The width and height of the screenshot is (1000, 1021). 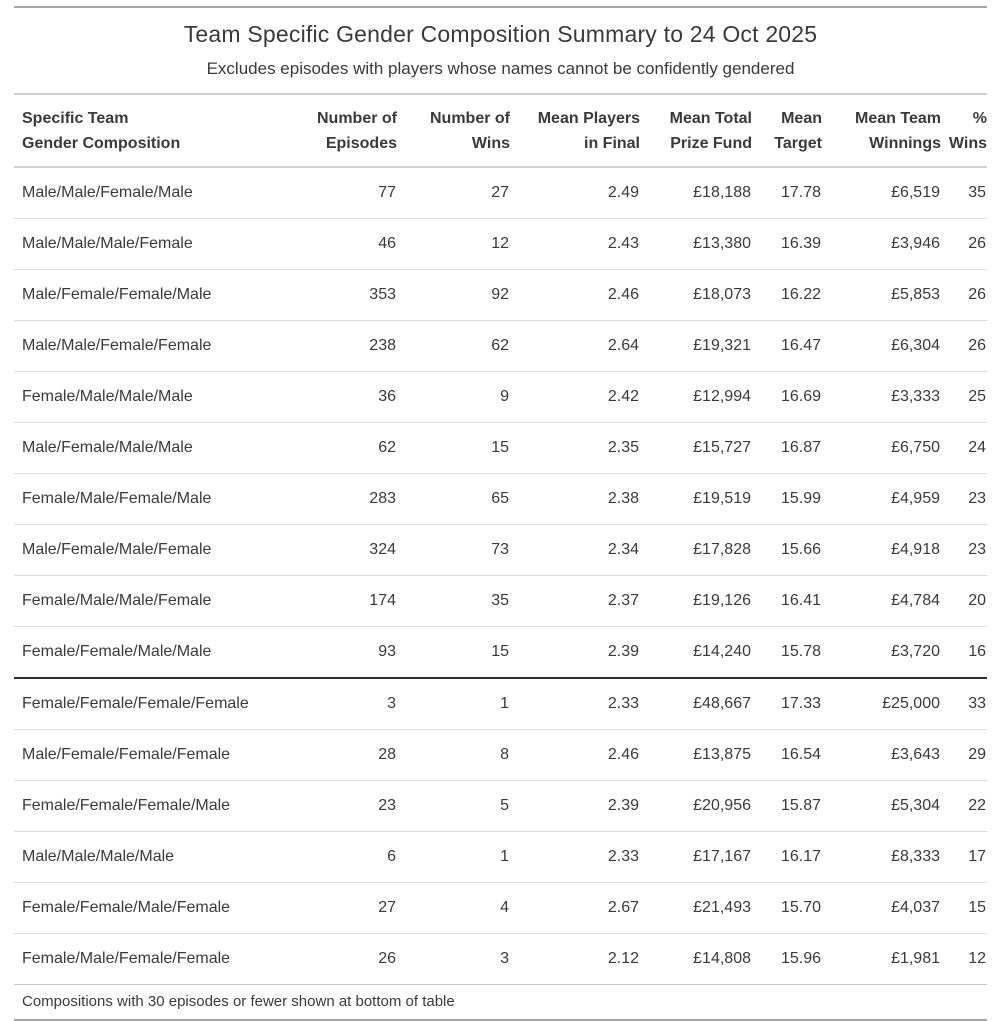 I want to click on col-header-wins: Number of Wins, so click(x=453, y=131).